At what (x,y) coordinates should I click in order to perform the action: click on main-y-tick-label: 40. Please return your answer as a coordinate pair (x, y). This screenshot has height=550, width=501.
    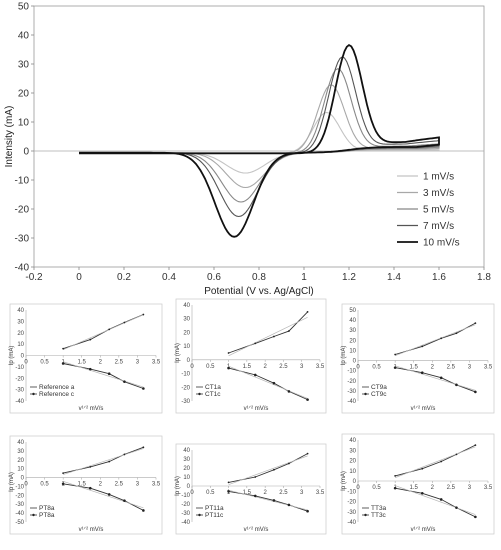
    Looking at the image, I should click on (24, 36).